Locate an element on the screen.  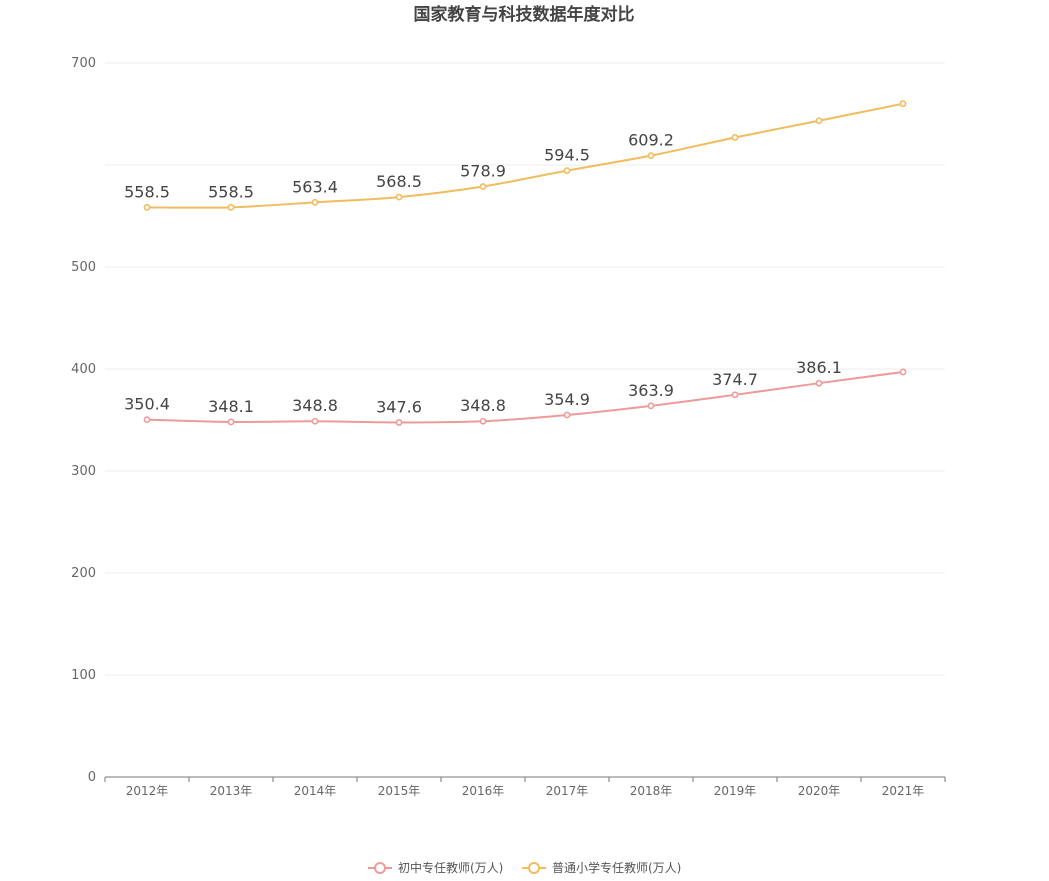
x-tick-label: 2016年 is located at coordinates (483, 791).